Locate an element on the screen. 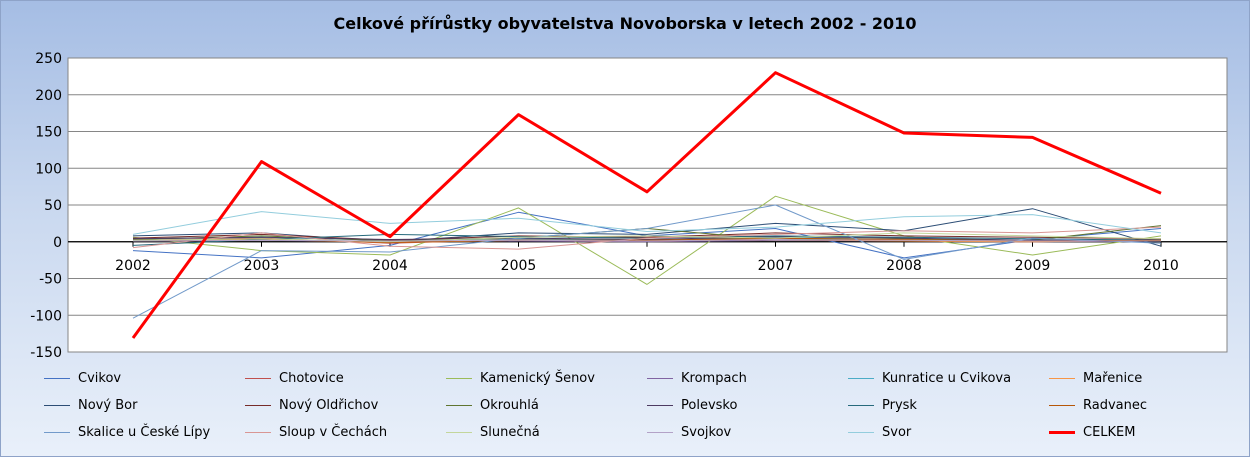 The image size is (1250, 457). x-tick-label: 2004 is located at coordinates (390, 266).